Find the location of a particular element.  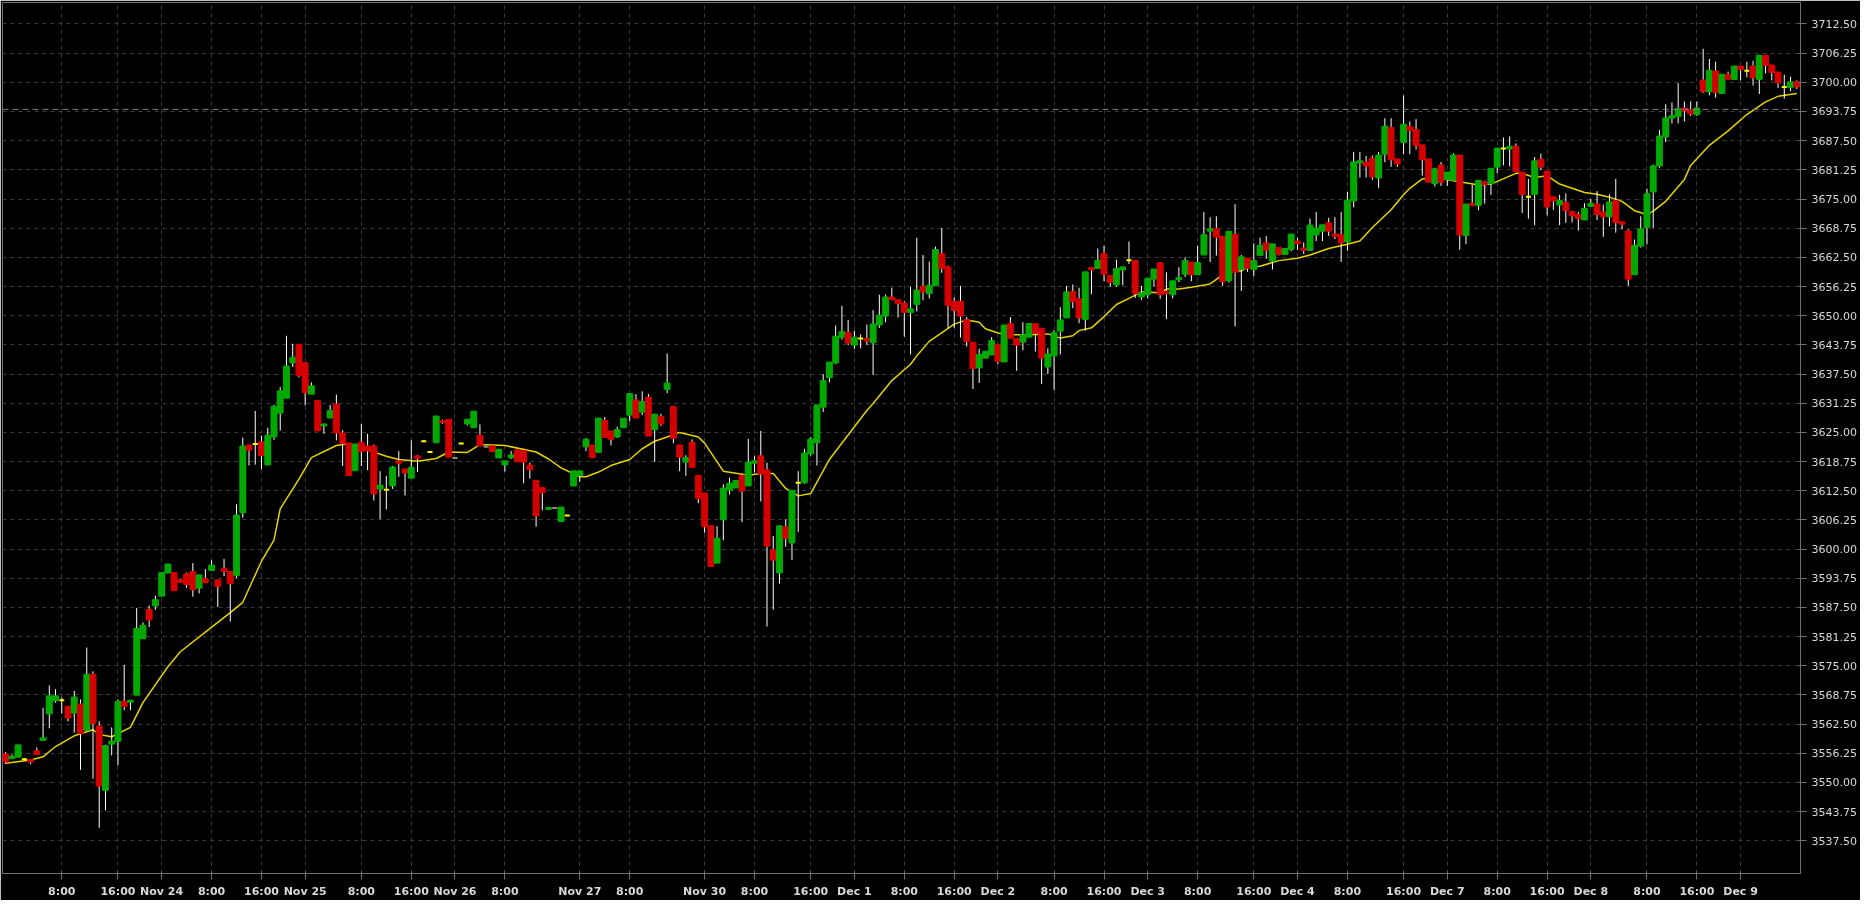

y-tick-label: 3543.75 is located at coordinates (1834, 812).